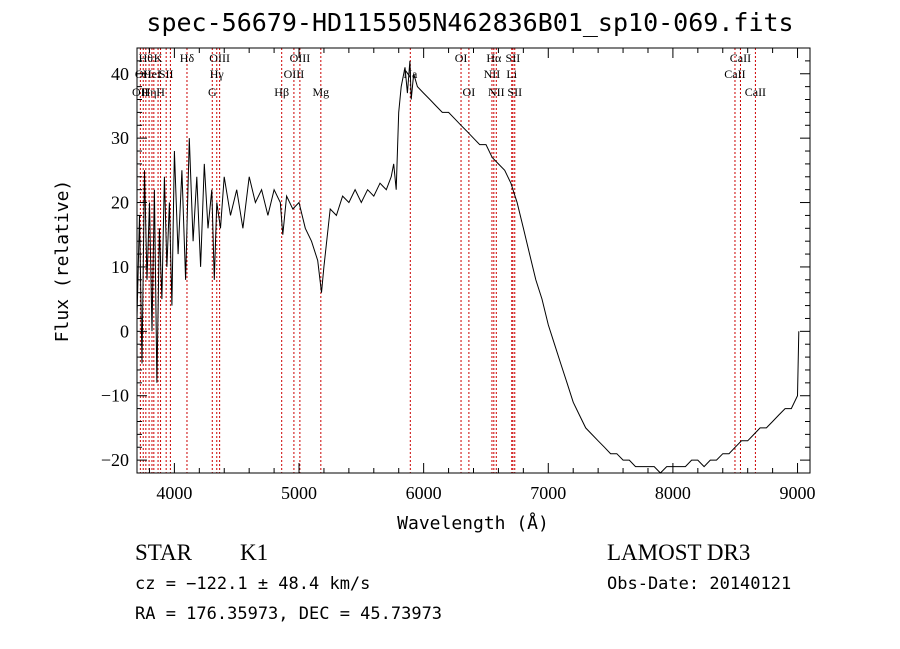 The image size is (900, 649). What do you see at coordinates (115, 396) in the screenshot?
I see `y-tick-label: −10` at bounding box center [115, 396].